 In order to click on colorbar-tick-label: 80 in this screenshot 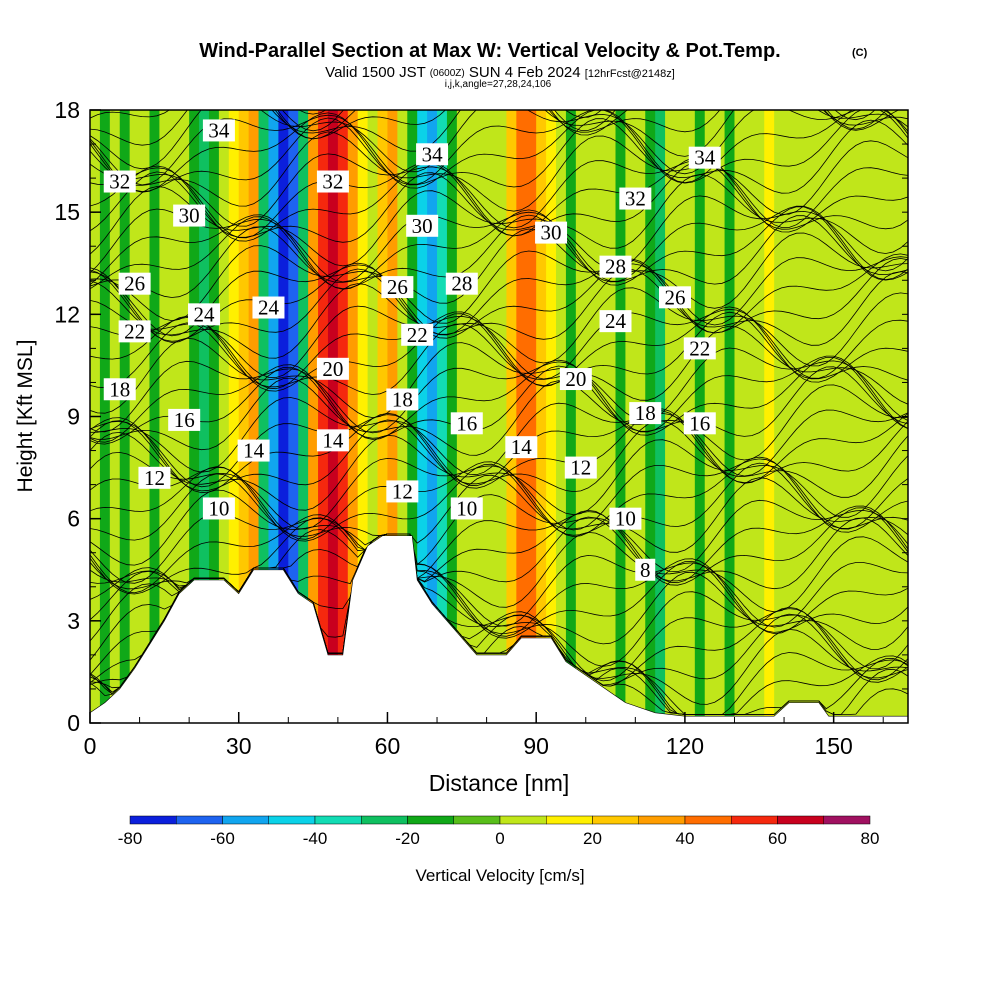, I will do `click(870, 838)`.